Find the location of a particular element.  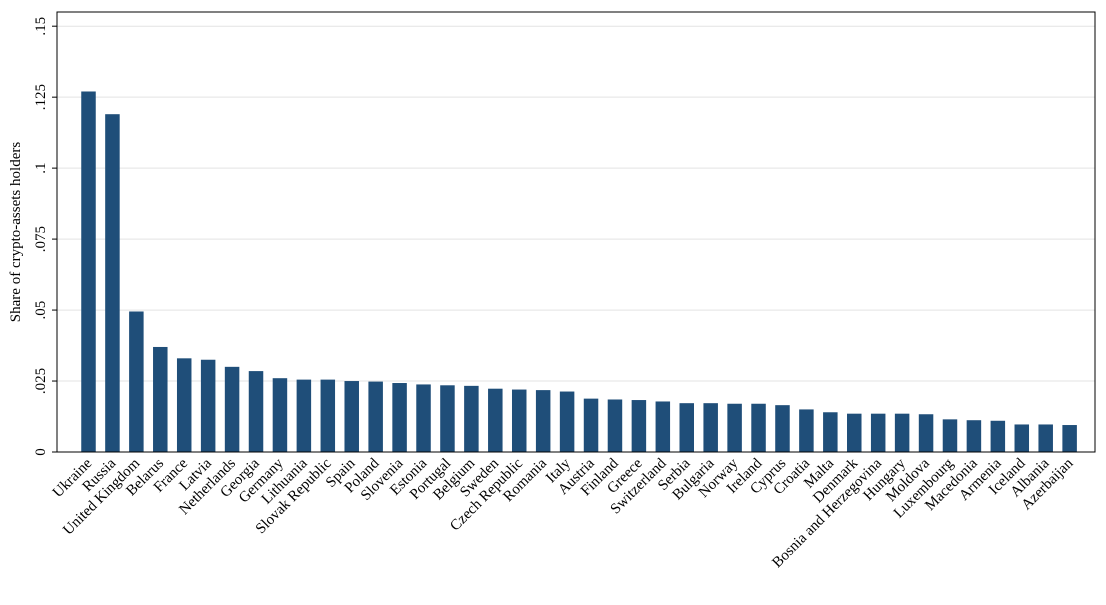

y-tick-label: .05 is located at coordinates (41, 310).